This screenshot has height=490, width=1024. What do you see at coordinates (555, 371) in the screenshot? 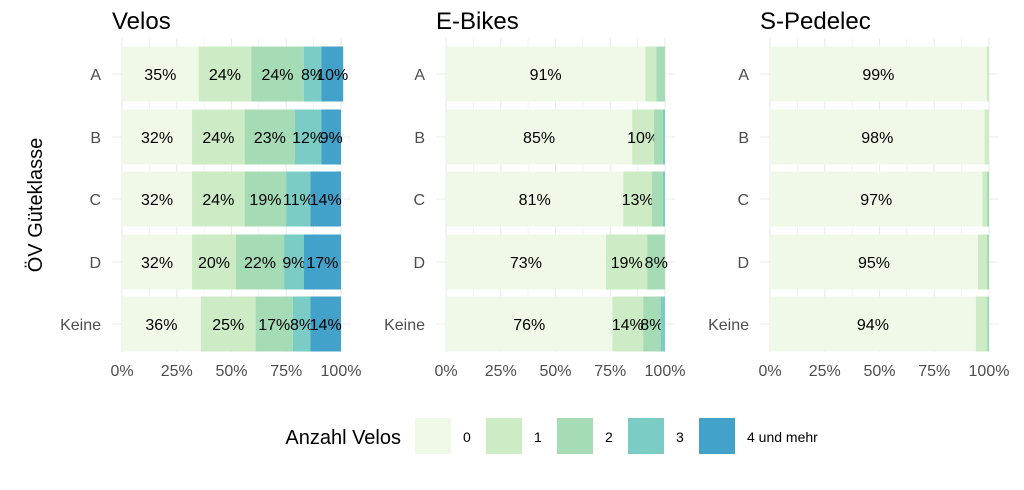
I see `x-tick-label: 50%` at bounding box center [555, 371].